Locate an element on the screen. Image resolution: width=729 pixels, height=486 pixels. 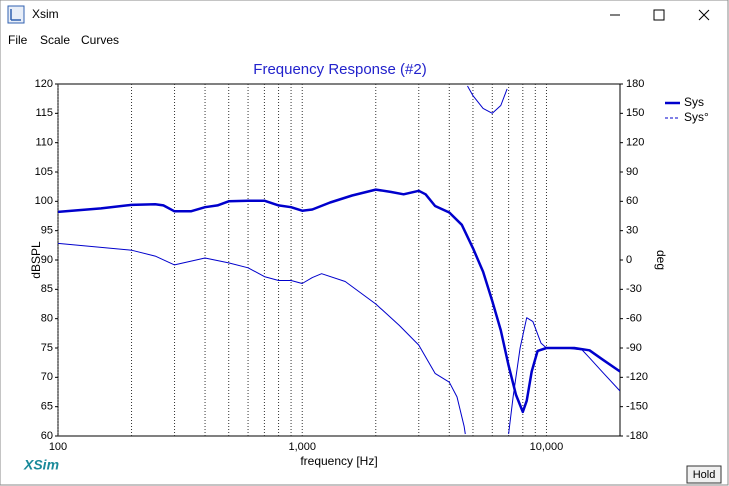
app-icon is located at coordinates (16, 14).